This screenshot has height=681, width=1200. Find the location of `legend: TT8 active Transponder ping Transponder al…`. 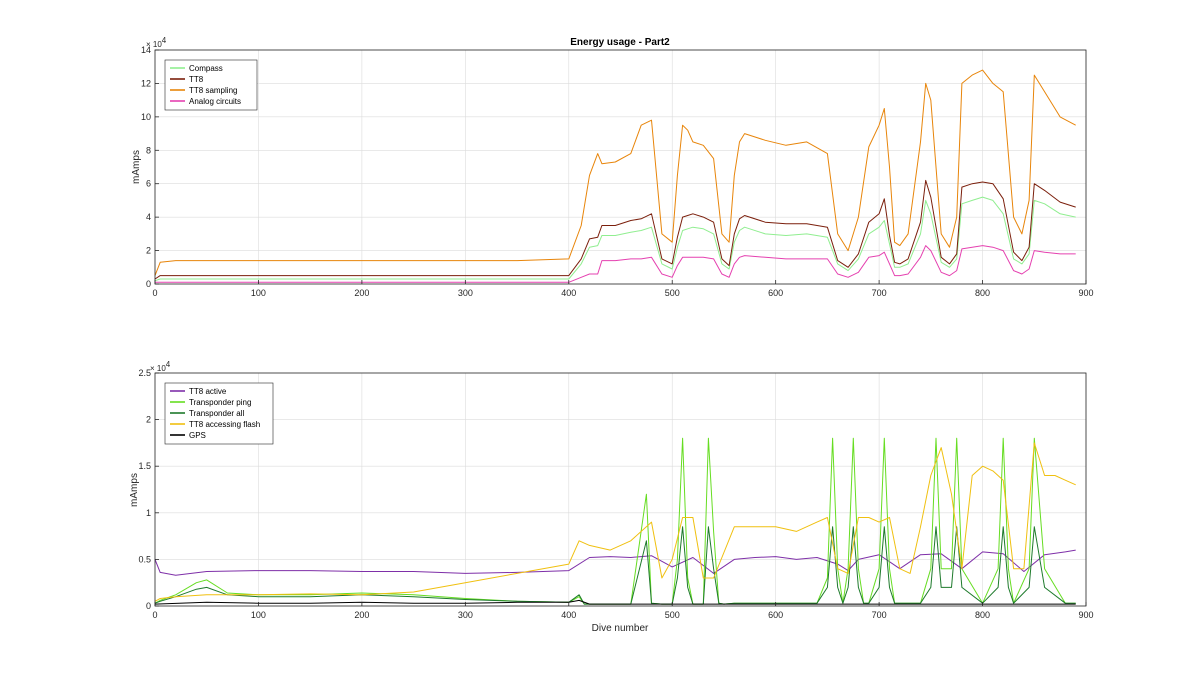

legend: TT8 active Transponder ping Transponder al… is located at coordinates (219, 413).